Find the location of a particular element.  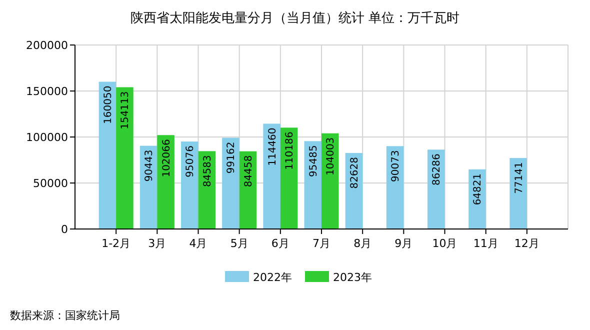

x-tick-label: 1-2月 is located at coordinates (116, 243).